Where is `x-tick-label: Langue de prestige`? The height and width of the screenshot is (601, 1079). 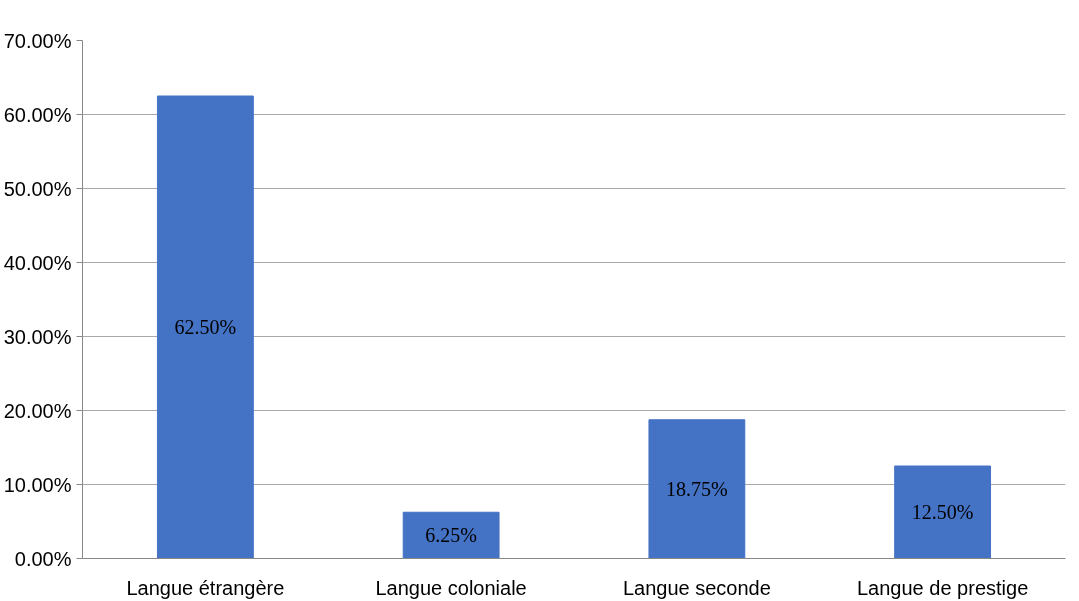 x-tick-label: Langue de prestige is located at coordinates (943, 587).